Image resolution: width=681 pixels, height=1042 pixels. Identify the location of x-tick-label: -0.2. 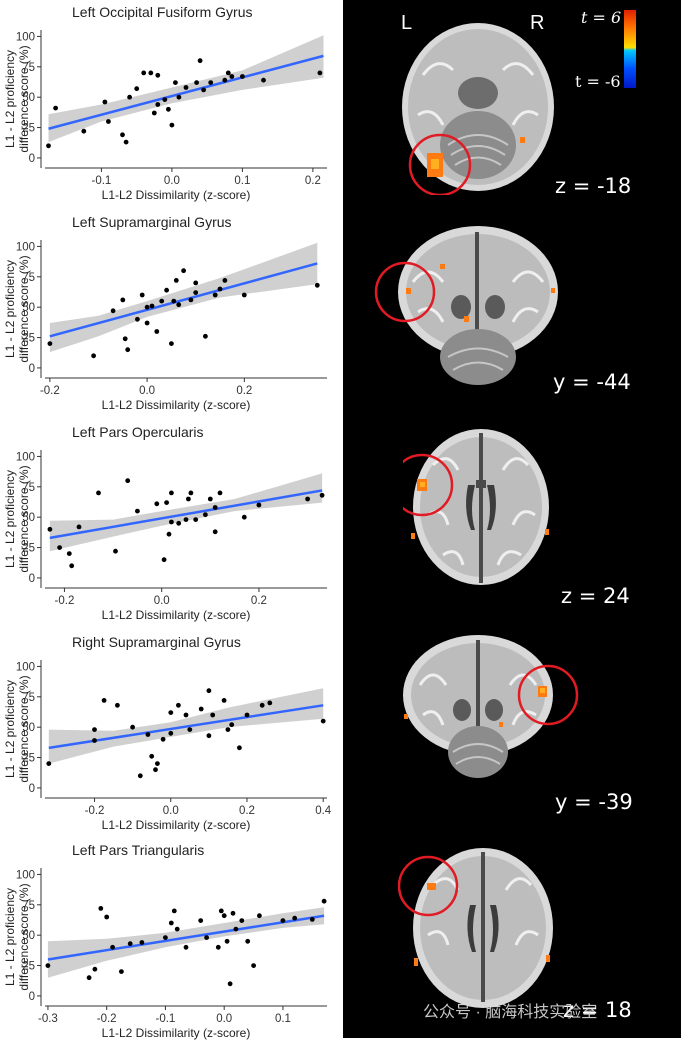
(50, 391).